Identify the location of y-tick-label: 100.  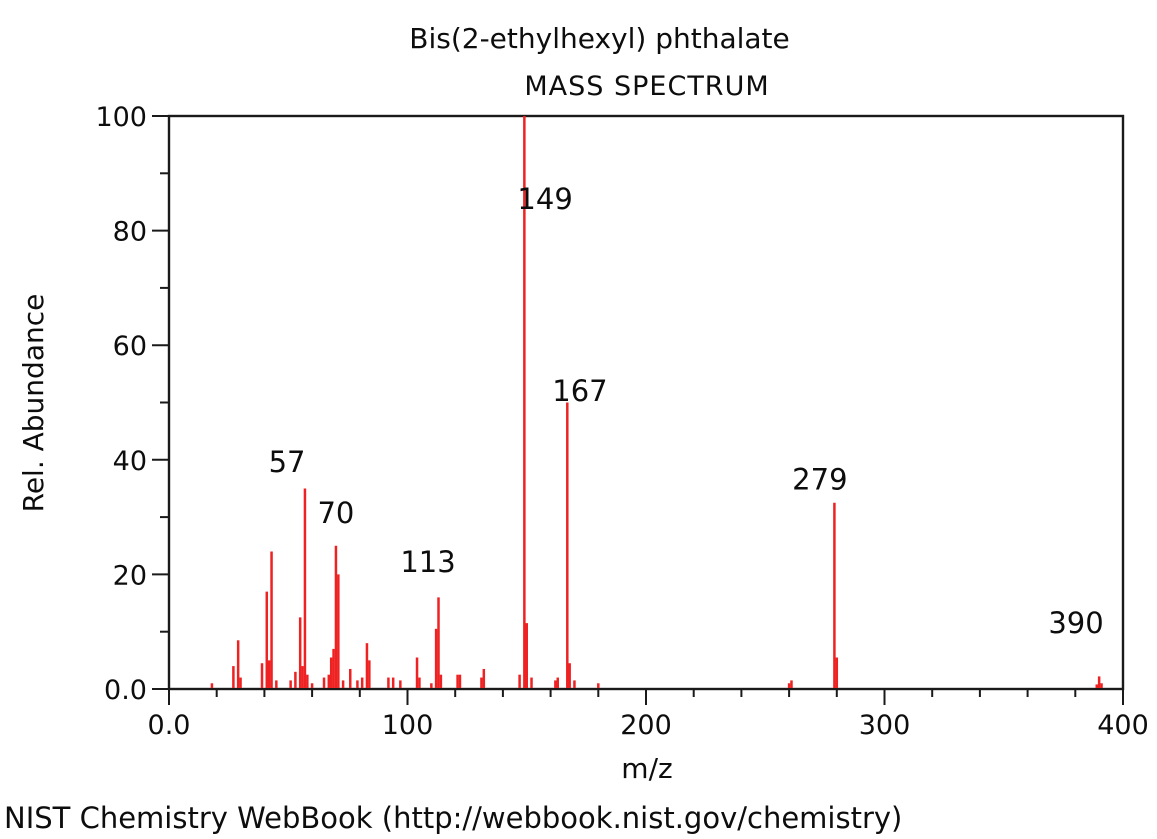
(121, 117).